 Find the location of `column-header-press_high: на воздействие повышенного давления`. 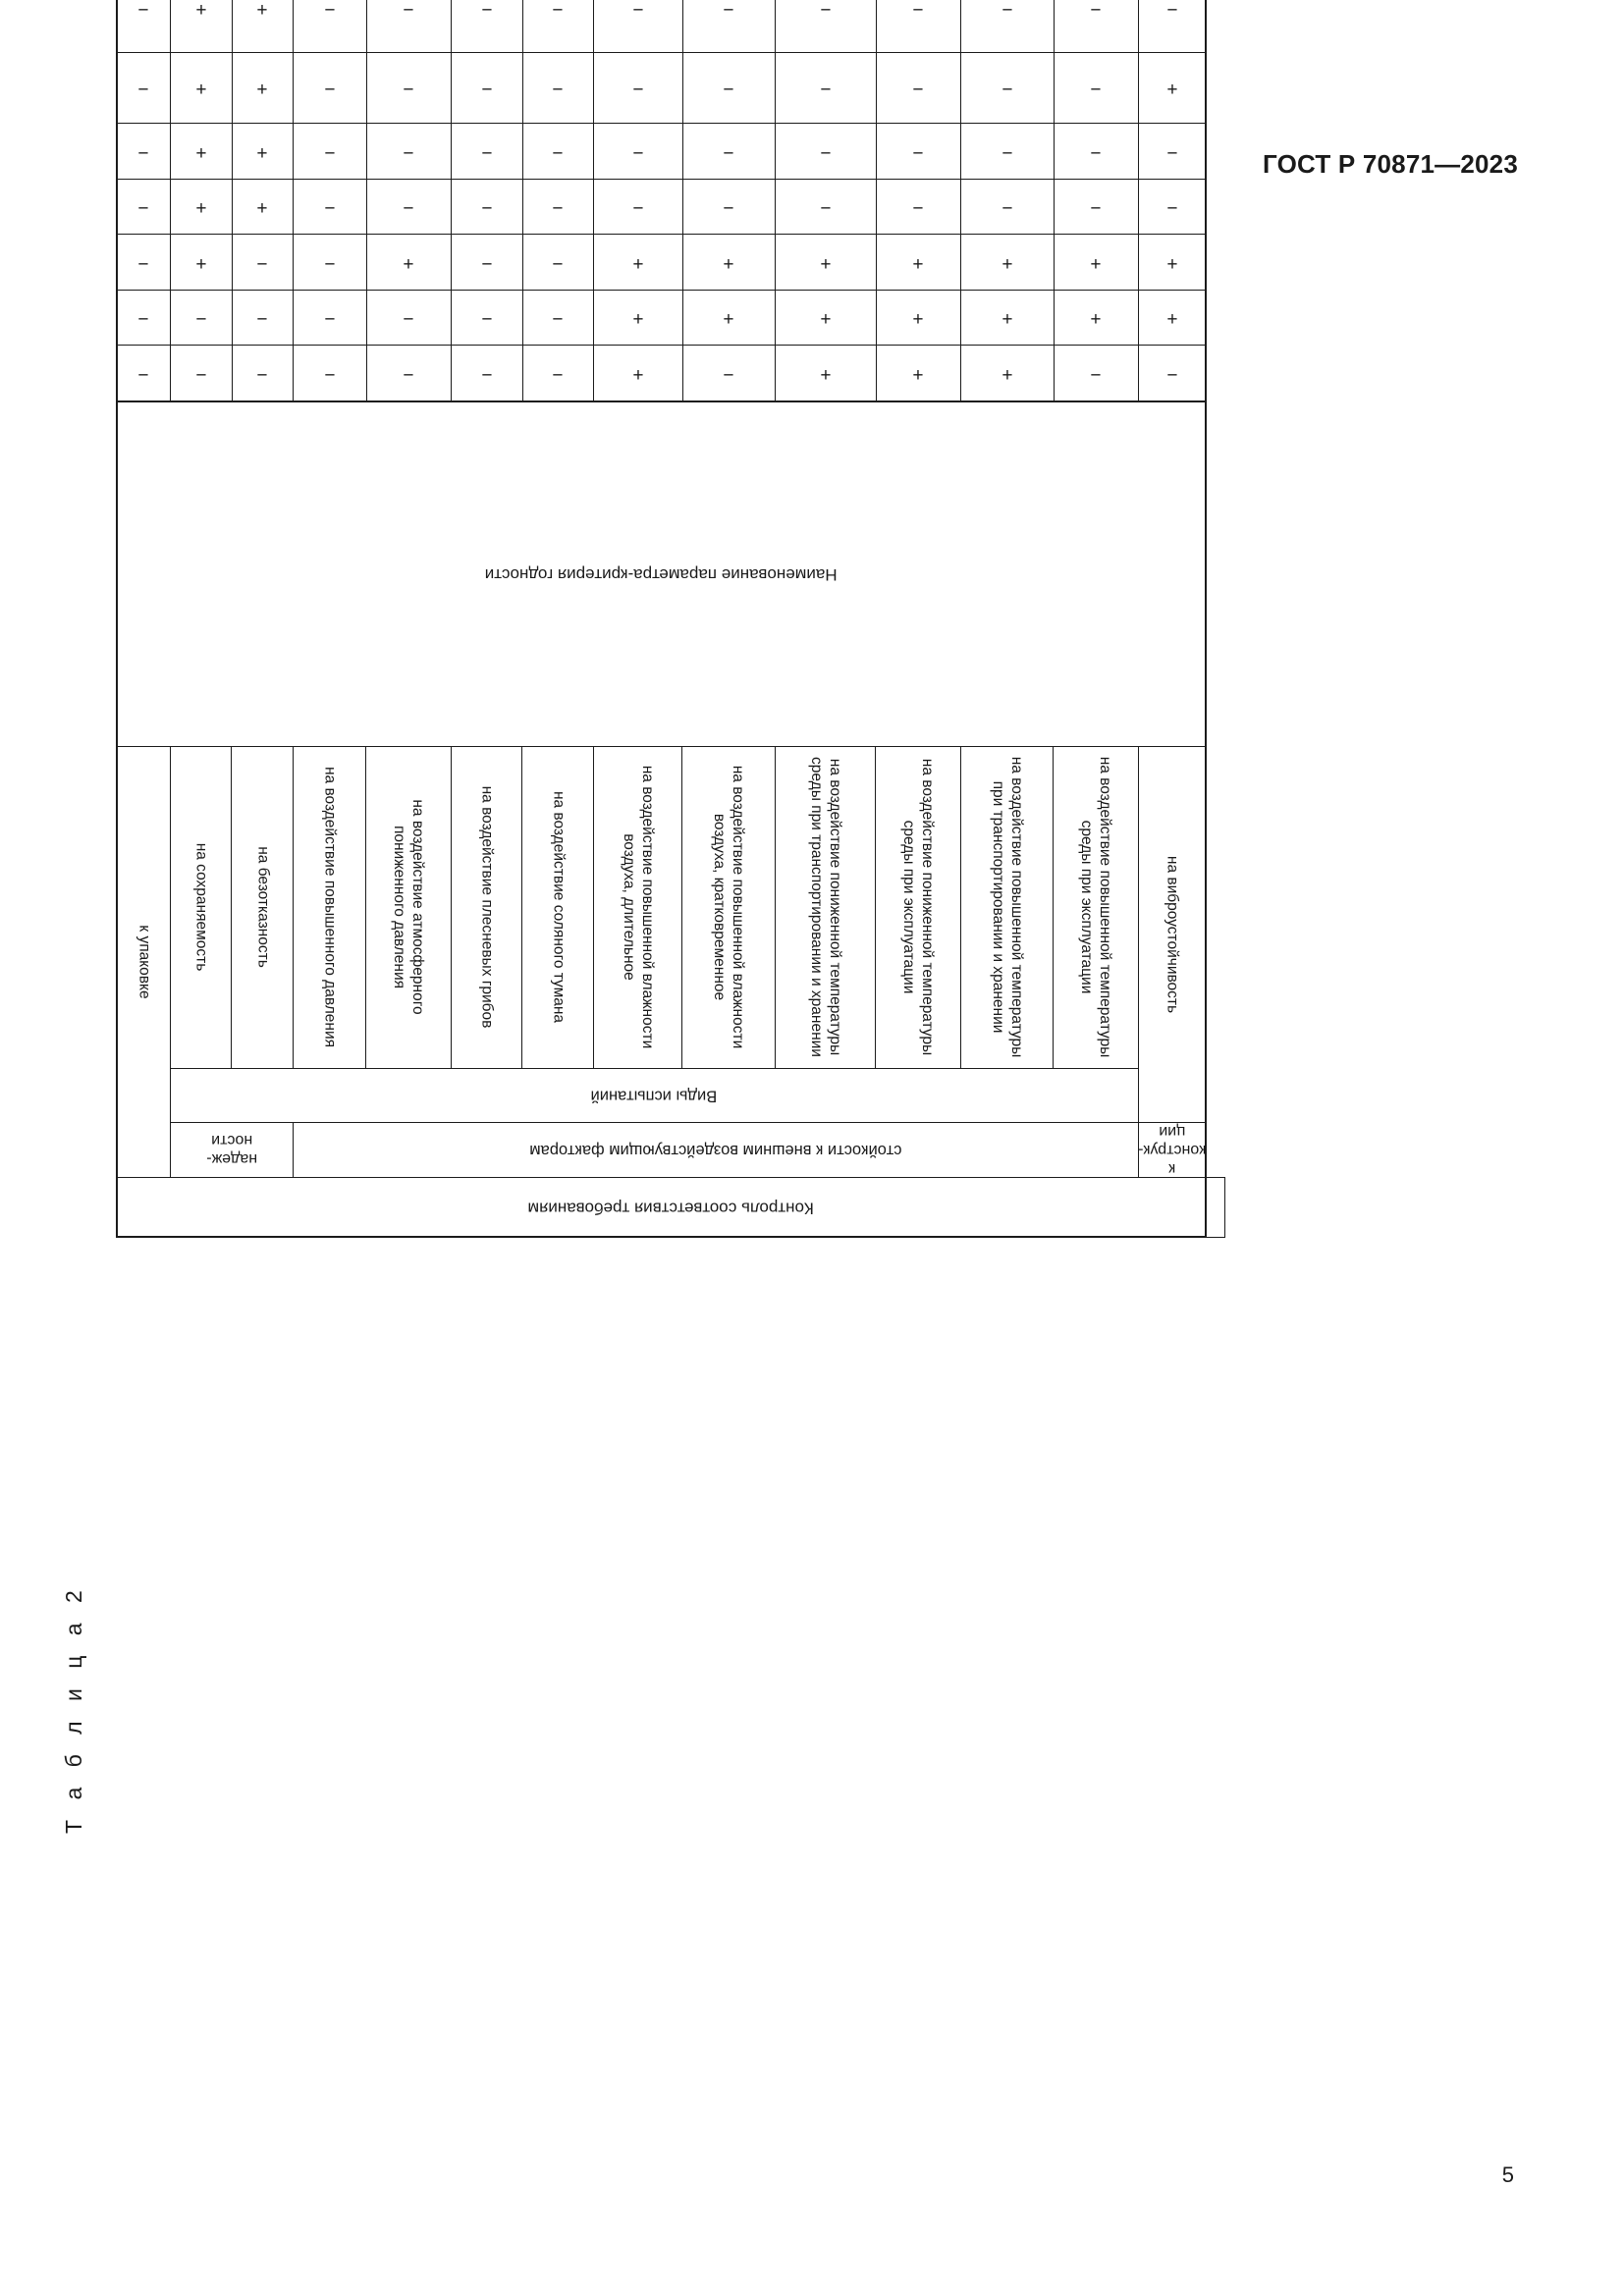

column-header-press_high: на воздействие повышенного давления is located at coordinates (329, 907).